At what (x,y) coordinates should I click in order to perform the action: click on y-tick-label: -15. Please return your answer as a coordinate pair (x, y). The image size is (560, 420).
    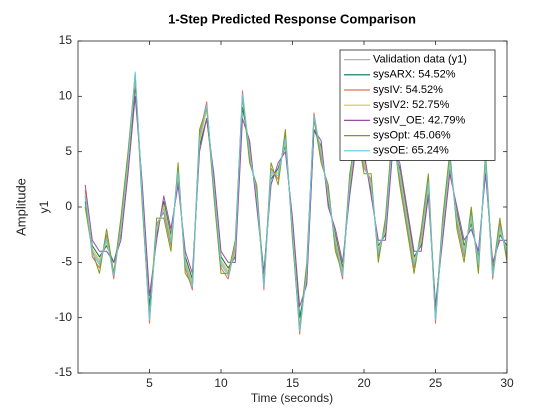
    Looking at the image, I should click on (64, 372).